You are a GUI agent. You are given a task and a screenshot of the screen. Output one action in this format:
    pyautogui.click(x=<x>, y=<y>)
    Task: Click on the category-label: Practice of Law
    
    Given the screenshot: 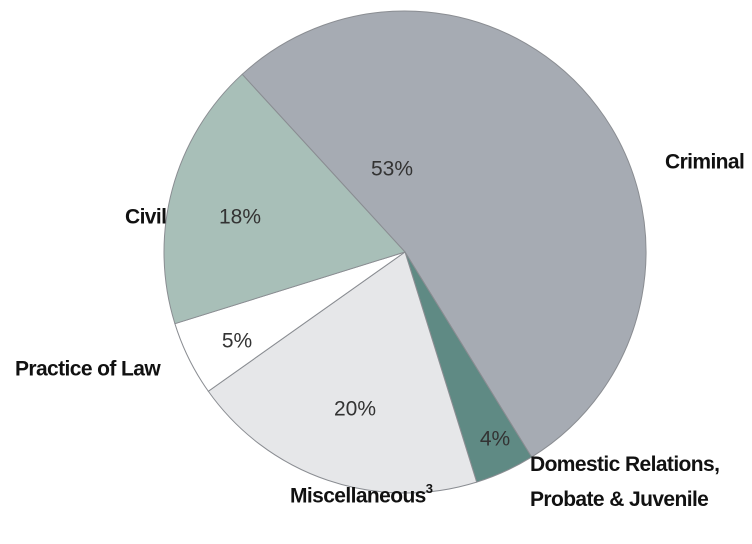 What is the action you would take?
    pyautogui.click(x=88, y=369)
    